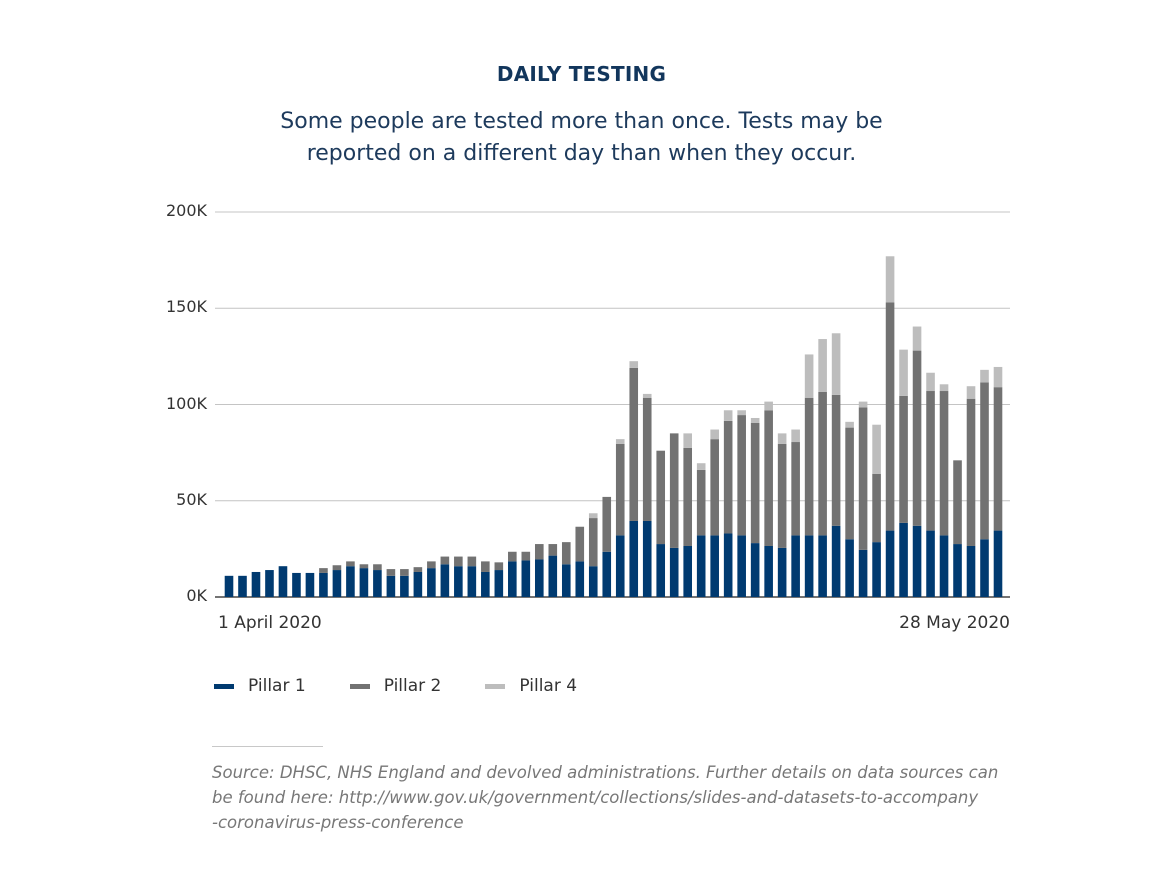 The width and height of the screenshot is (1163, 892). I want to click on legend-item-pillar-1: Pillar 1, so click(260, 686).